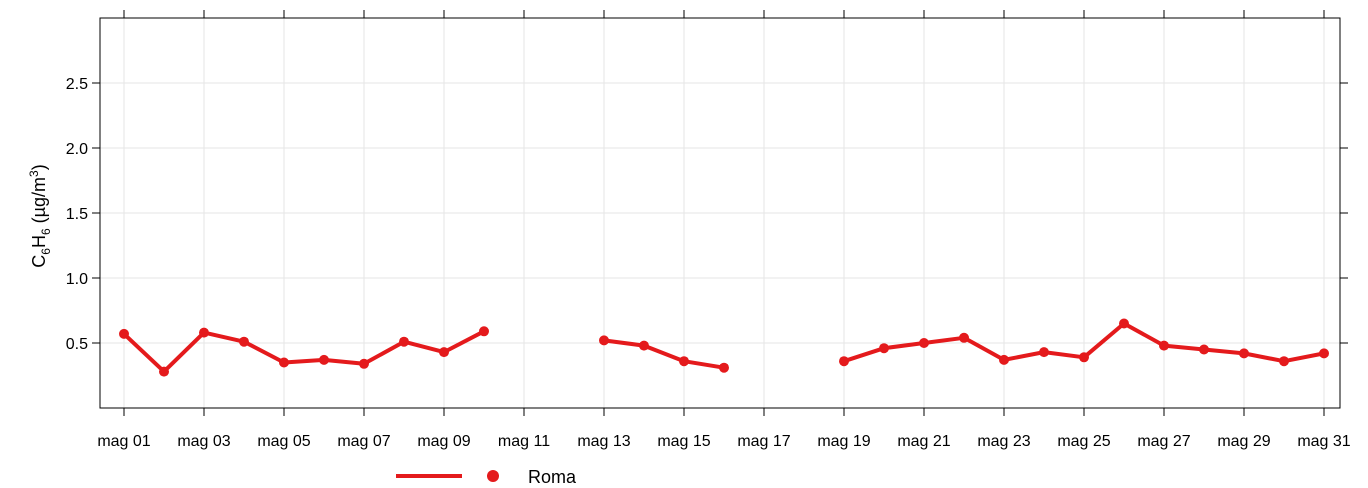 The height and width of the screenshot is (488, 1368). I want to click on legend-point-swatch, so click(493, 476).